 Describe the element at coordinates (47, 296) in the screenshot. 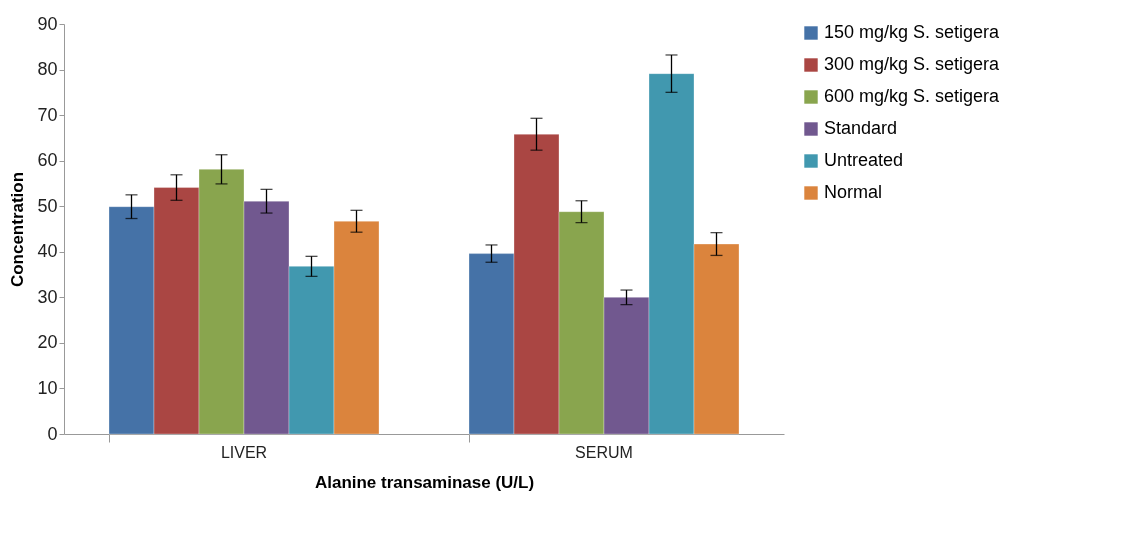

I see `y-tick-label: 30` at that location.